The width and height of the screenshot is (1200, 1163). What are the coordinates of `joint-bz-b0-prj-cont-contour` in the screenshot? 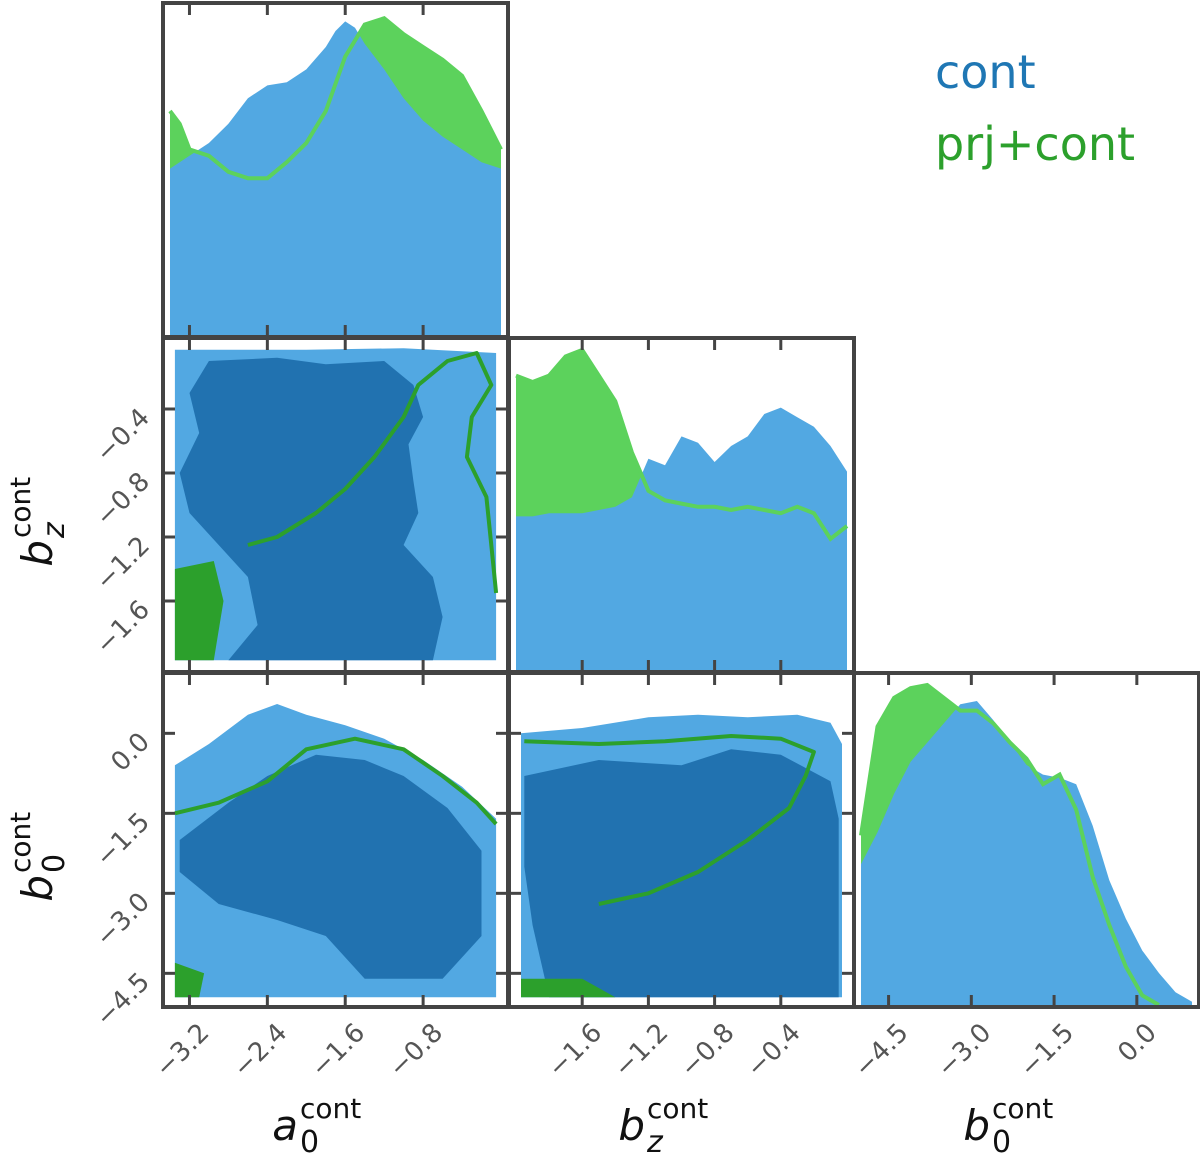 It's located at (670, 820).